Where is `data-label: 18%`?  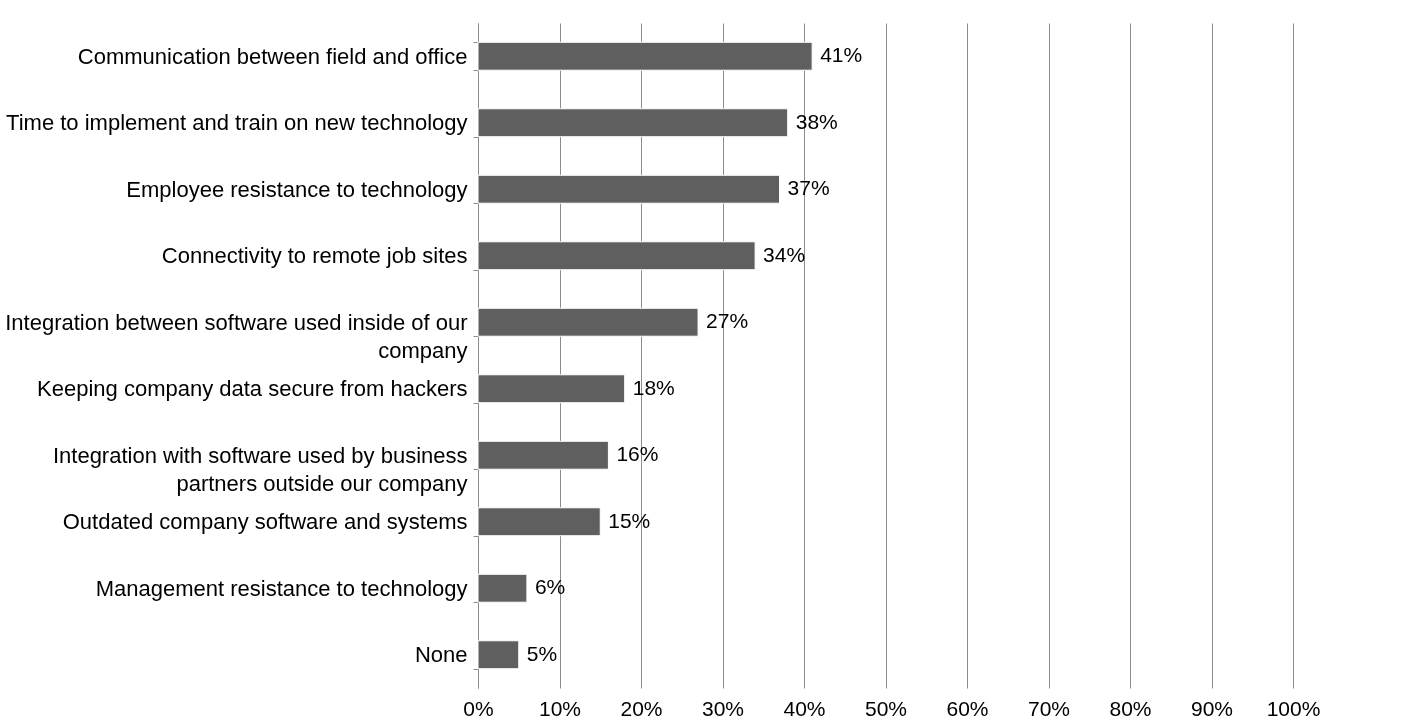
data-label: 18% is located at coordinates (653, 387).